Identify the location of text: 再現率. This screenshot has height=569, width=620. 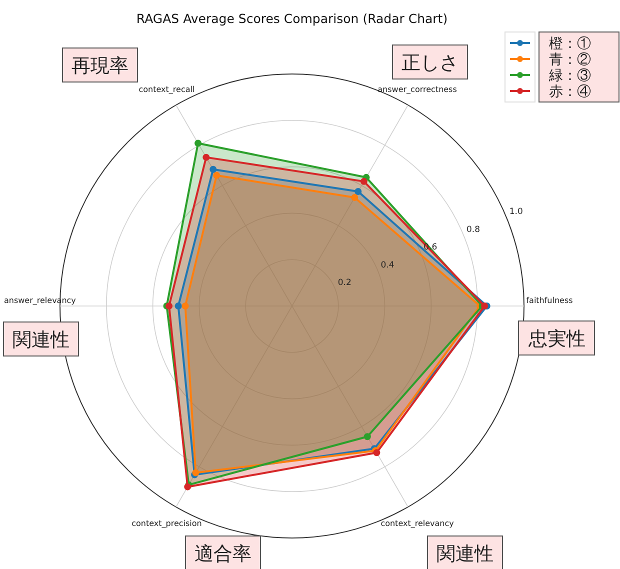
(100, 66).